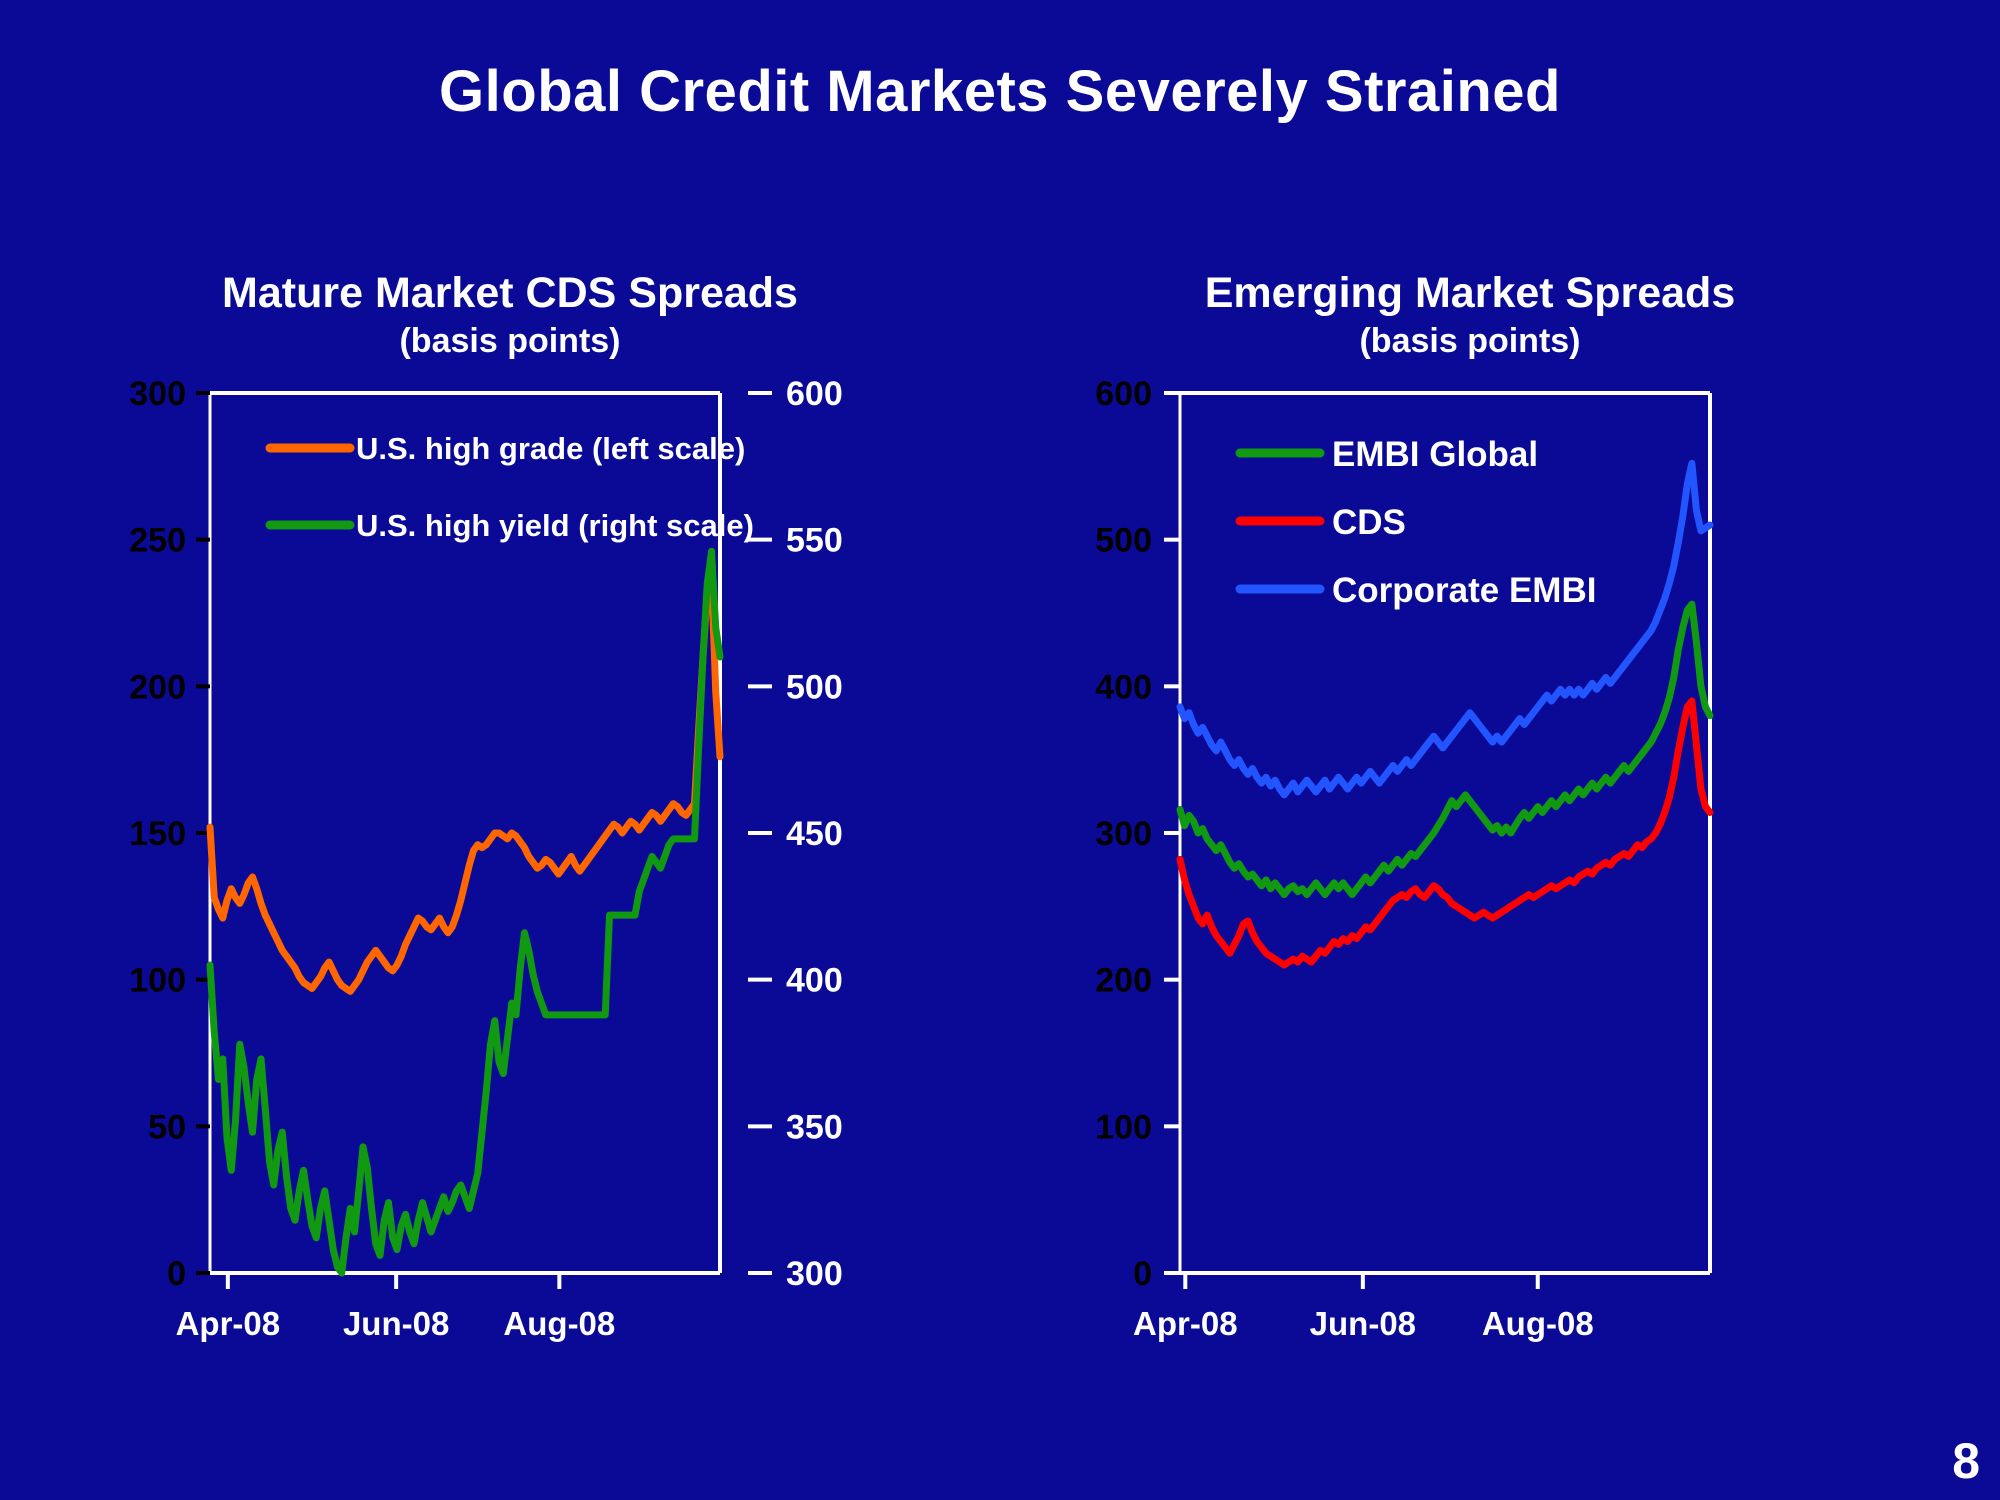  I want to click on left-axis-label-200: 200, so click(157, 688).